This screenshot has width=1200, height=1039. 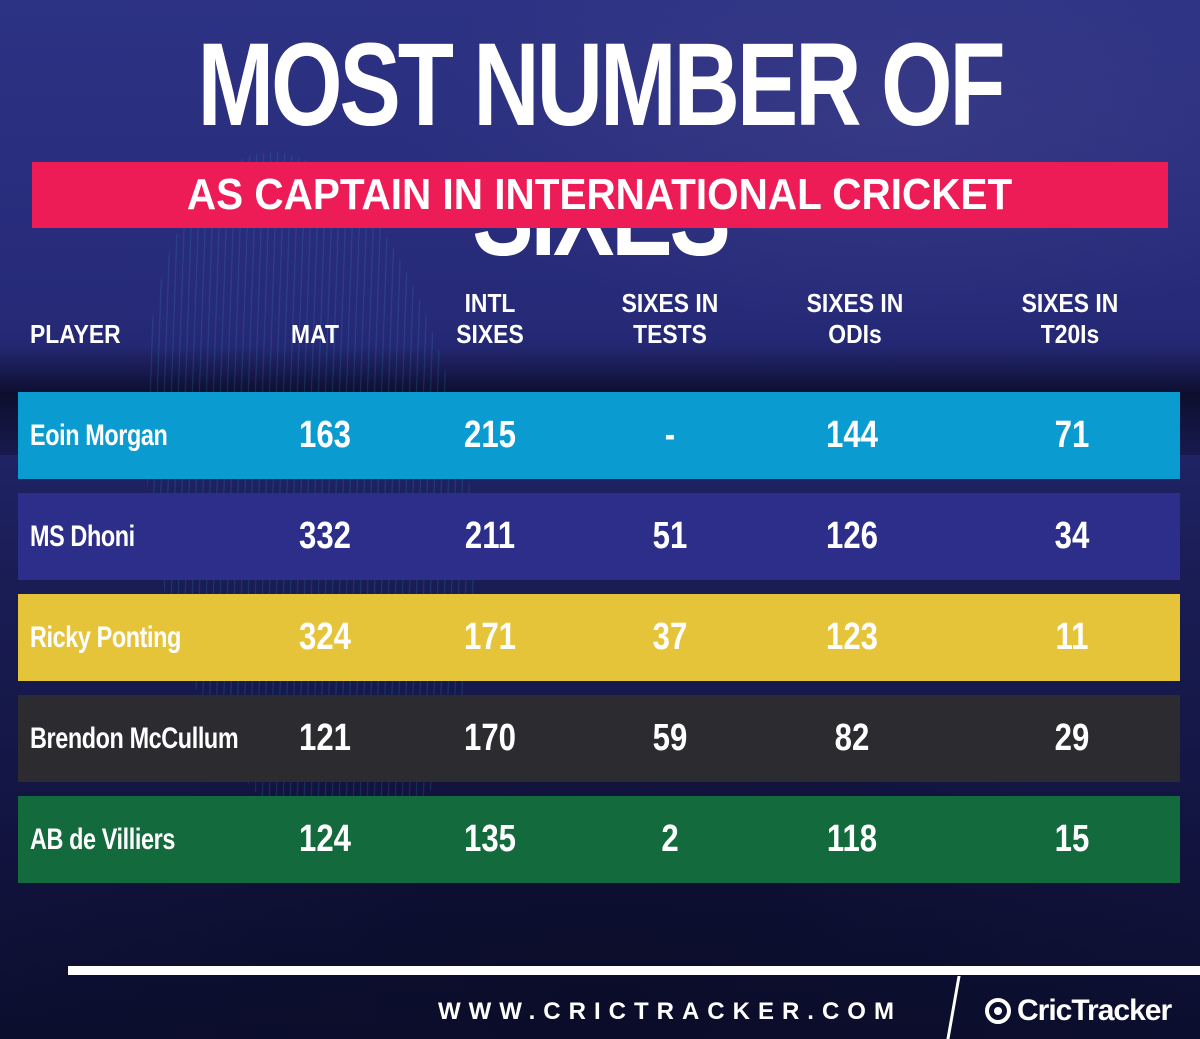 I want to click on table-row: Eoin Morgan 163 215 - 144 71, so click(x=599, y=435).